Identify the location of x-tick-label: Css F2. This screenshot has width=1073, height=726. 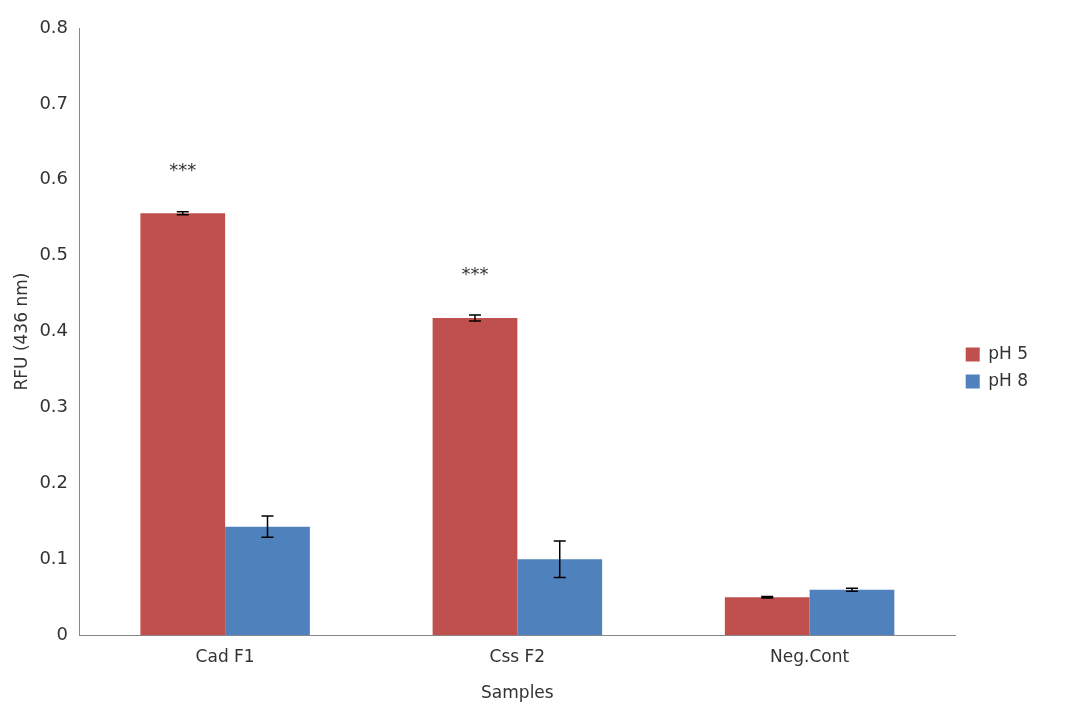
(517, 655).